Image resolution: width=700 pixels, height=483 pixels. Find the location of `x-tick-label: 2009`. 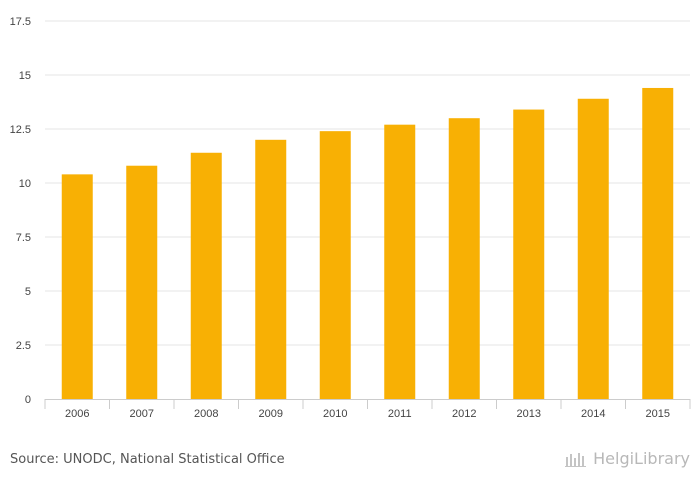

x-tick-label: 2009 is located at coordinates (271, 414).